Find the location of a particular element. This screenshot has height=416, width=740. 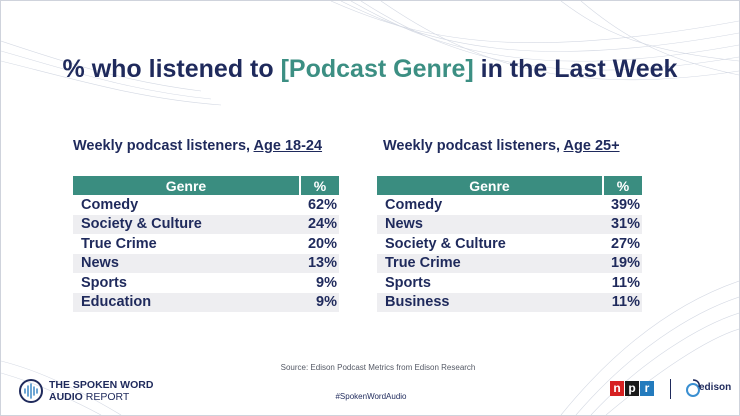

percent-cell: 24% is located at coordinates (319, 224).